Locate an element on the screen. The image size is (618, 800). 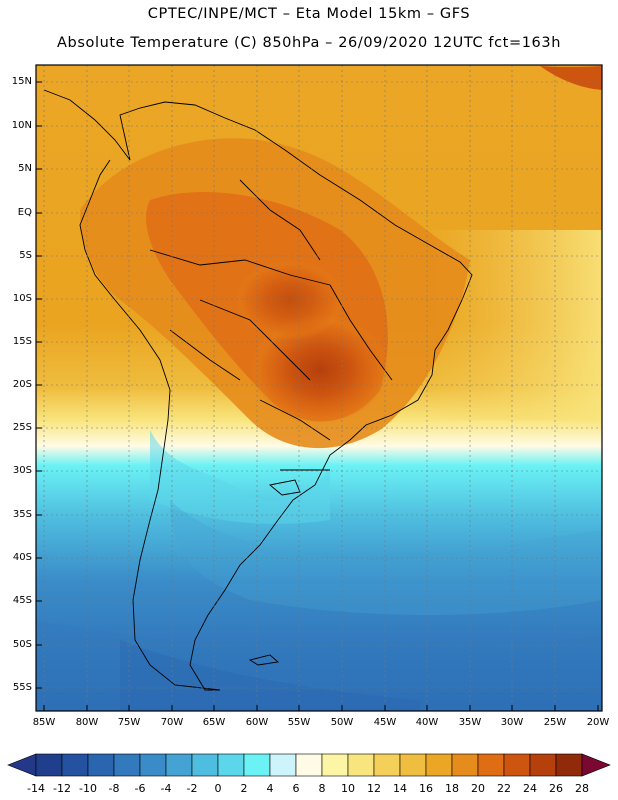
colorbar-label: -6 is located at coordinates (140, 788).